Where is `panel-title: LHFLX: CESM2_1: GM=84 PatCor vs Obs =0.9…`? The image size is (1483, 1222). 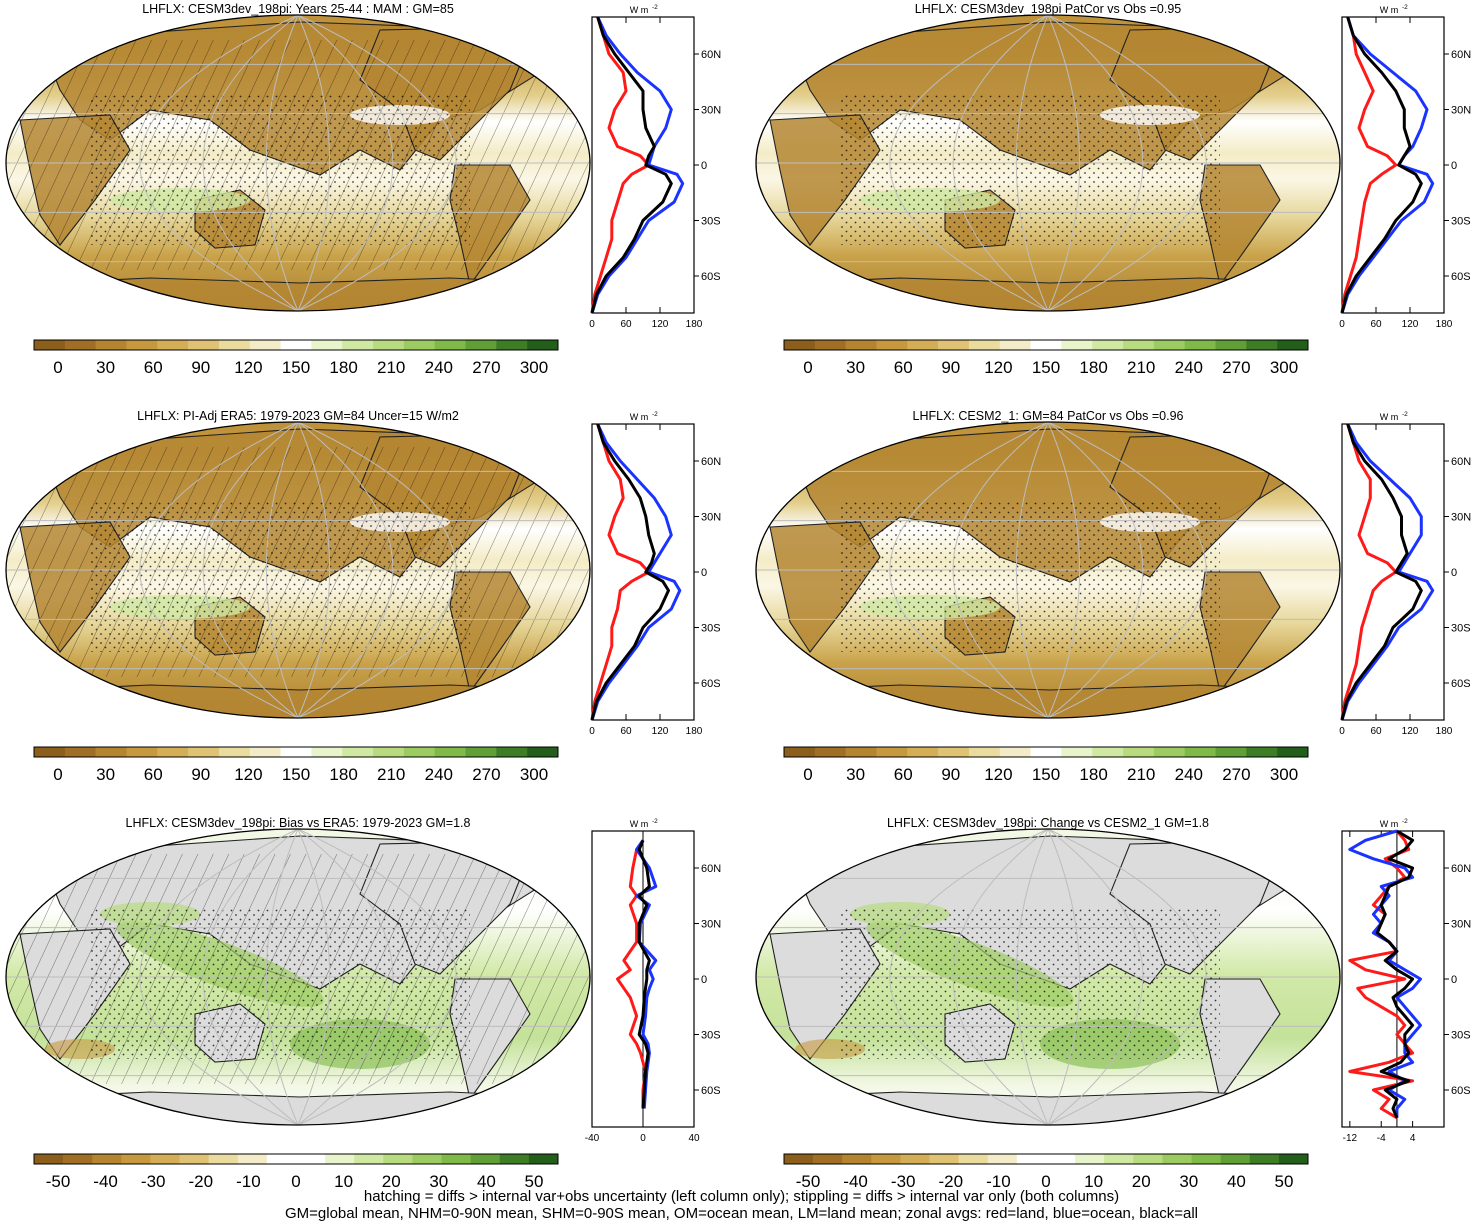
panel-title: LHFLX: CESM2_1: GM=84 PatCor vs Obs =0.9… is located at coordinates (1048, 416).